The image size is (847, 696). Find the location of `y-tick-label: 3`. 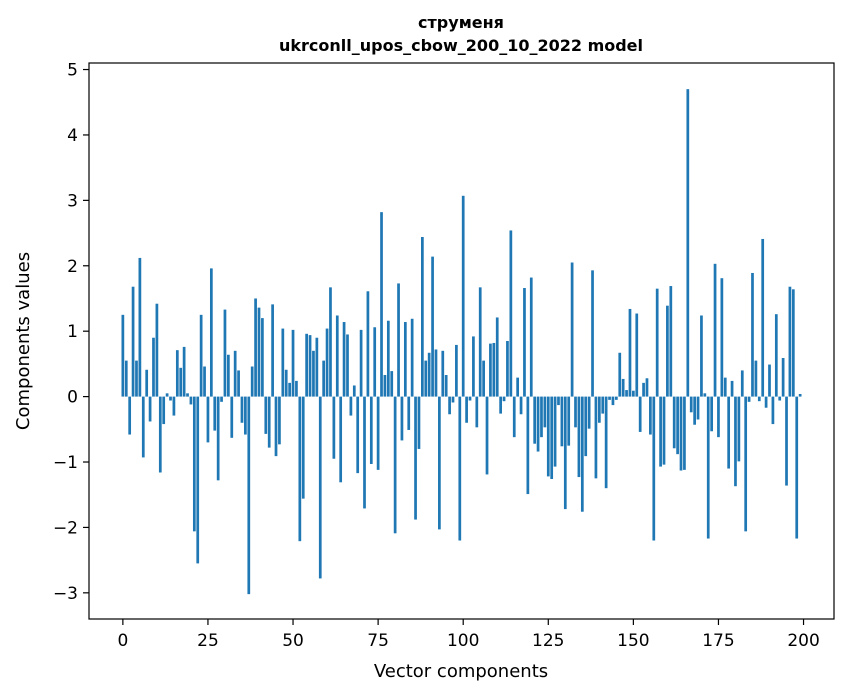

y-tick-label: 3 is located at coordinates (72, 201).